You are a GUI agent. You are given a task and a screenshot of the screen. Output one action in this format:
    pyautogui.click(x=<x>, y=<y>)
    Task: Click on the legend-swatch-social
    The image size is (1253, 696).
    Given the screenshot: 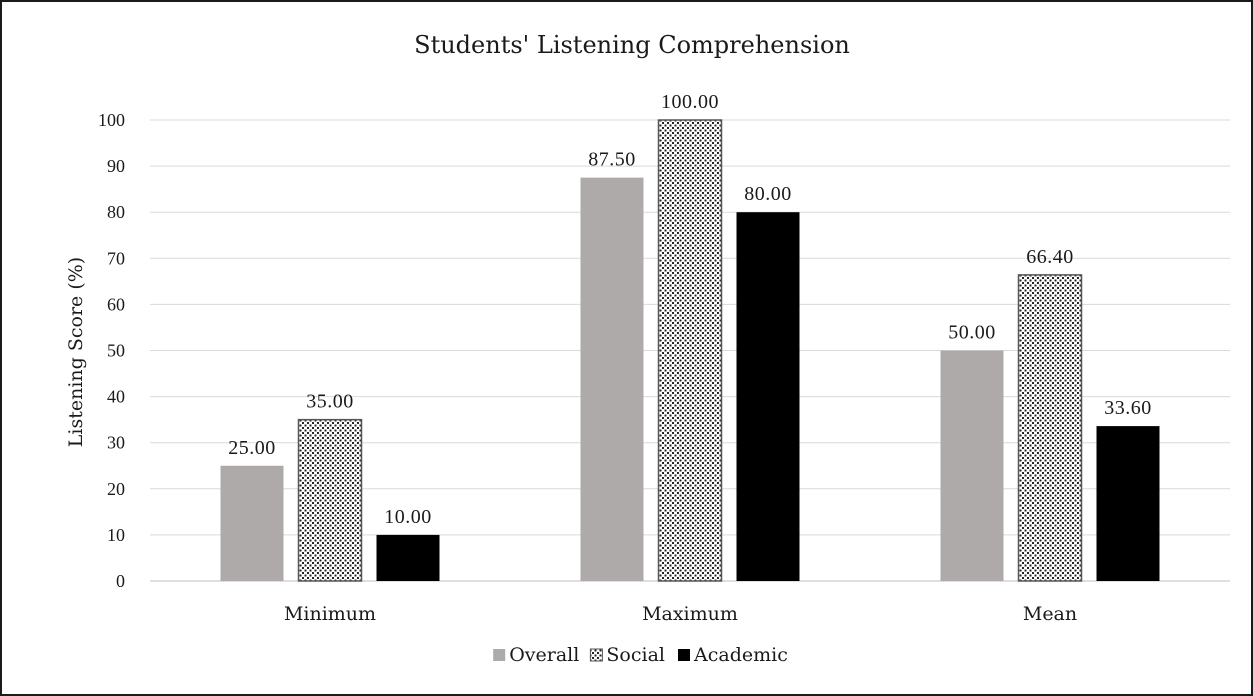 What is the action you would take?
    pyautogui.click(x=596, y=655)
    